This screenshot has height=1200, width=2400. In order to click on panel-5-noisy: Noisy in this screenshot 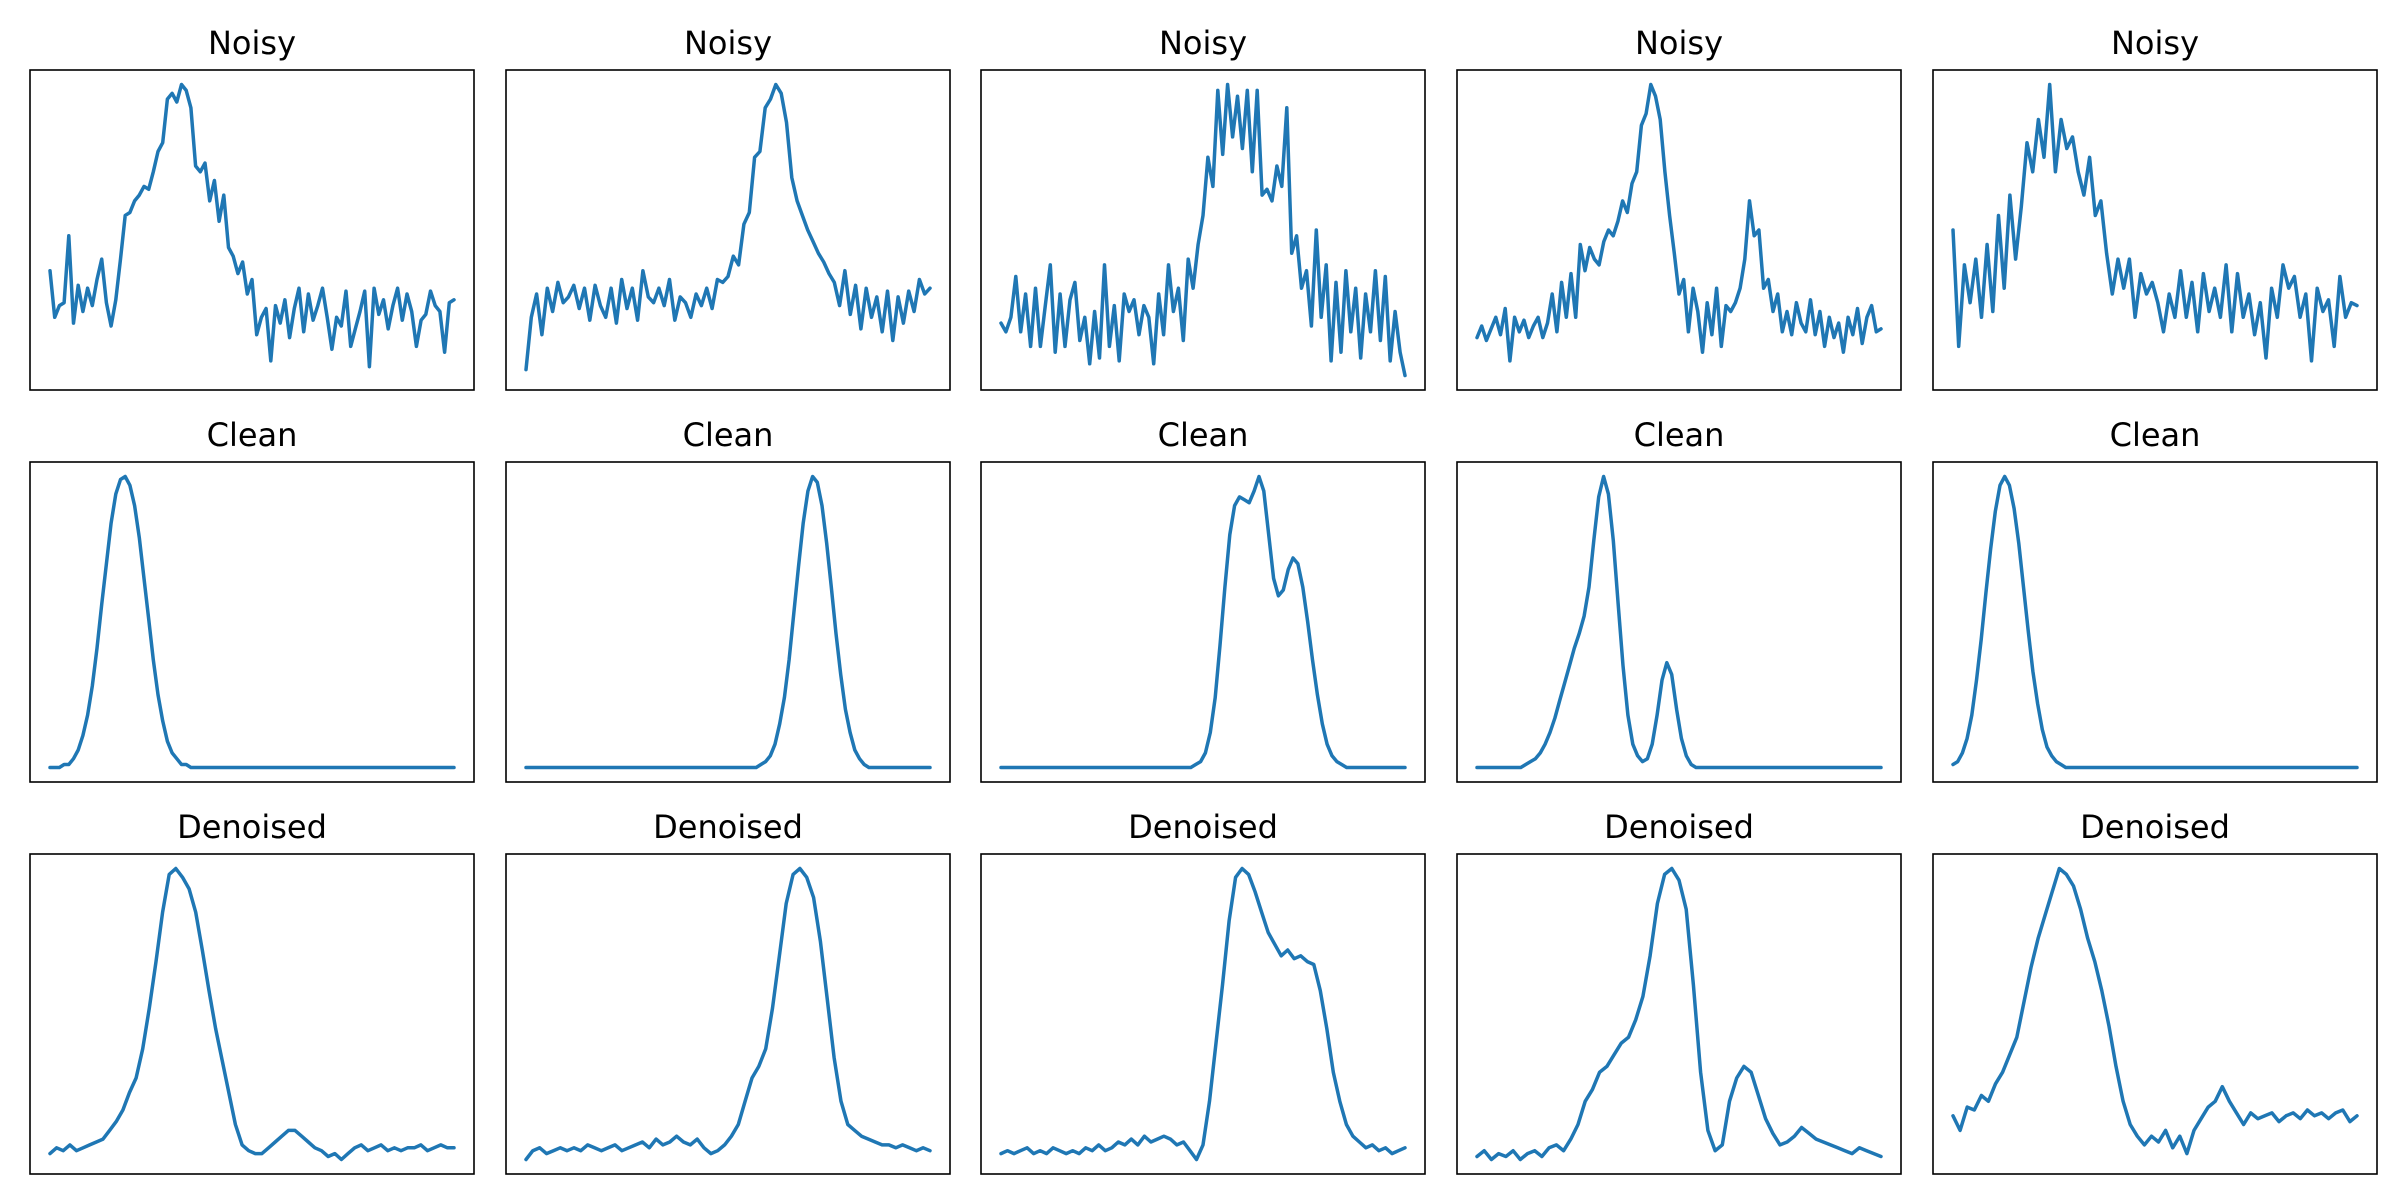, I will do `click(2155, 207)`.